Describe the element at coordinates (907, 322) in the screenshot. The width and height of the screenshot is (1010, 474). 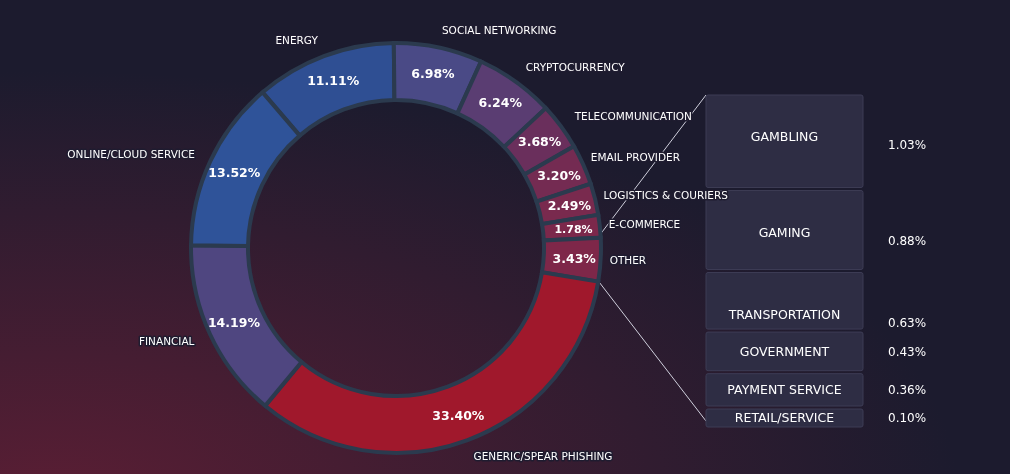
I see `data-label: 0.63%` at that location.